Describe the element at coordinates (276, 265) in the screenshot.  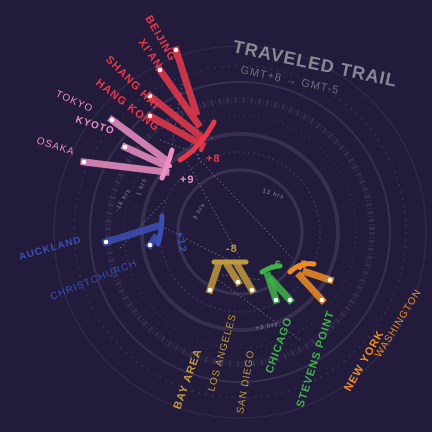
I see `timezone-offset-label: -6` at that location.